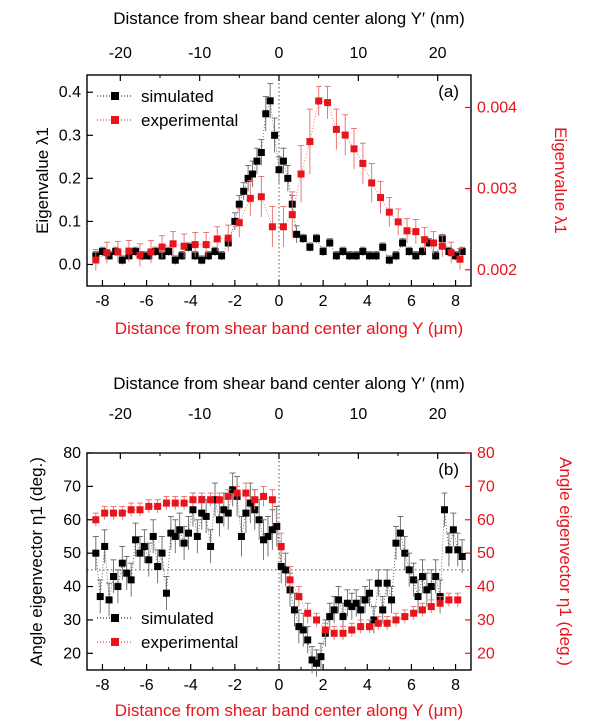 The width and height of the screenshot is (600, 720). I want to click on left-y-tick-label: 80, so click(72, 453).